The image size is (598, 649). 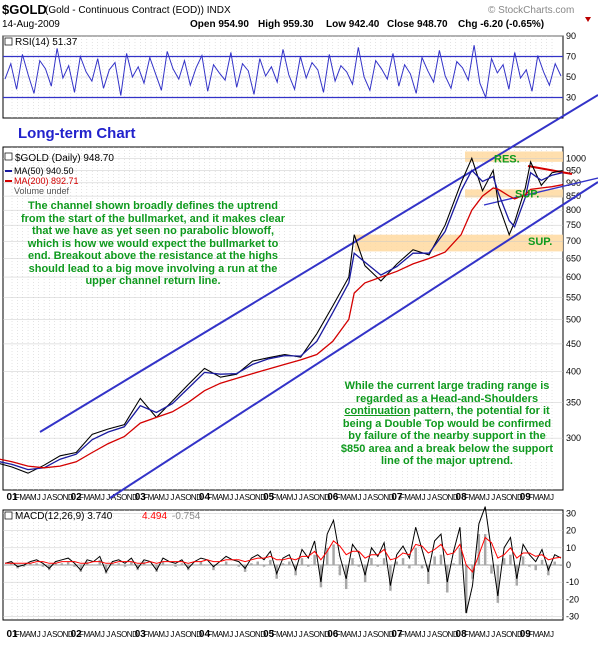 I want to click on x-tick-label-bottom: 02, so click(x=77, y=634).